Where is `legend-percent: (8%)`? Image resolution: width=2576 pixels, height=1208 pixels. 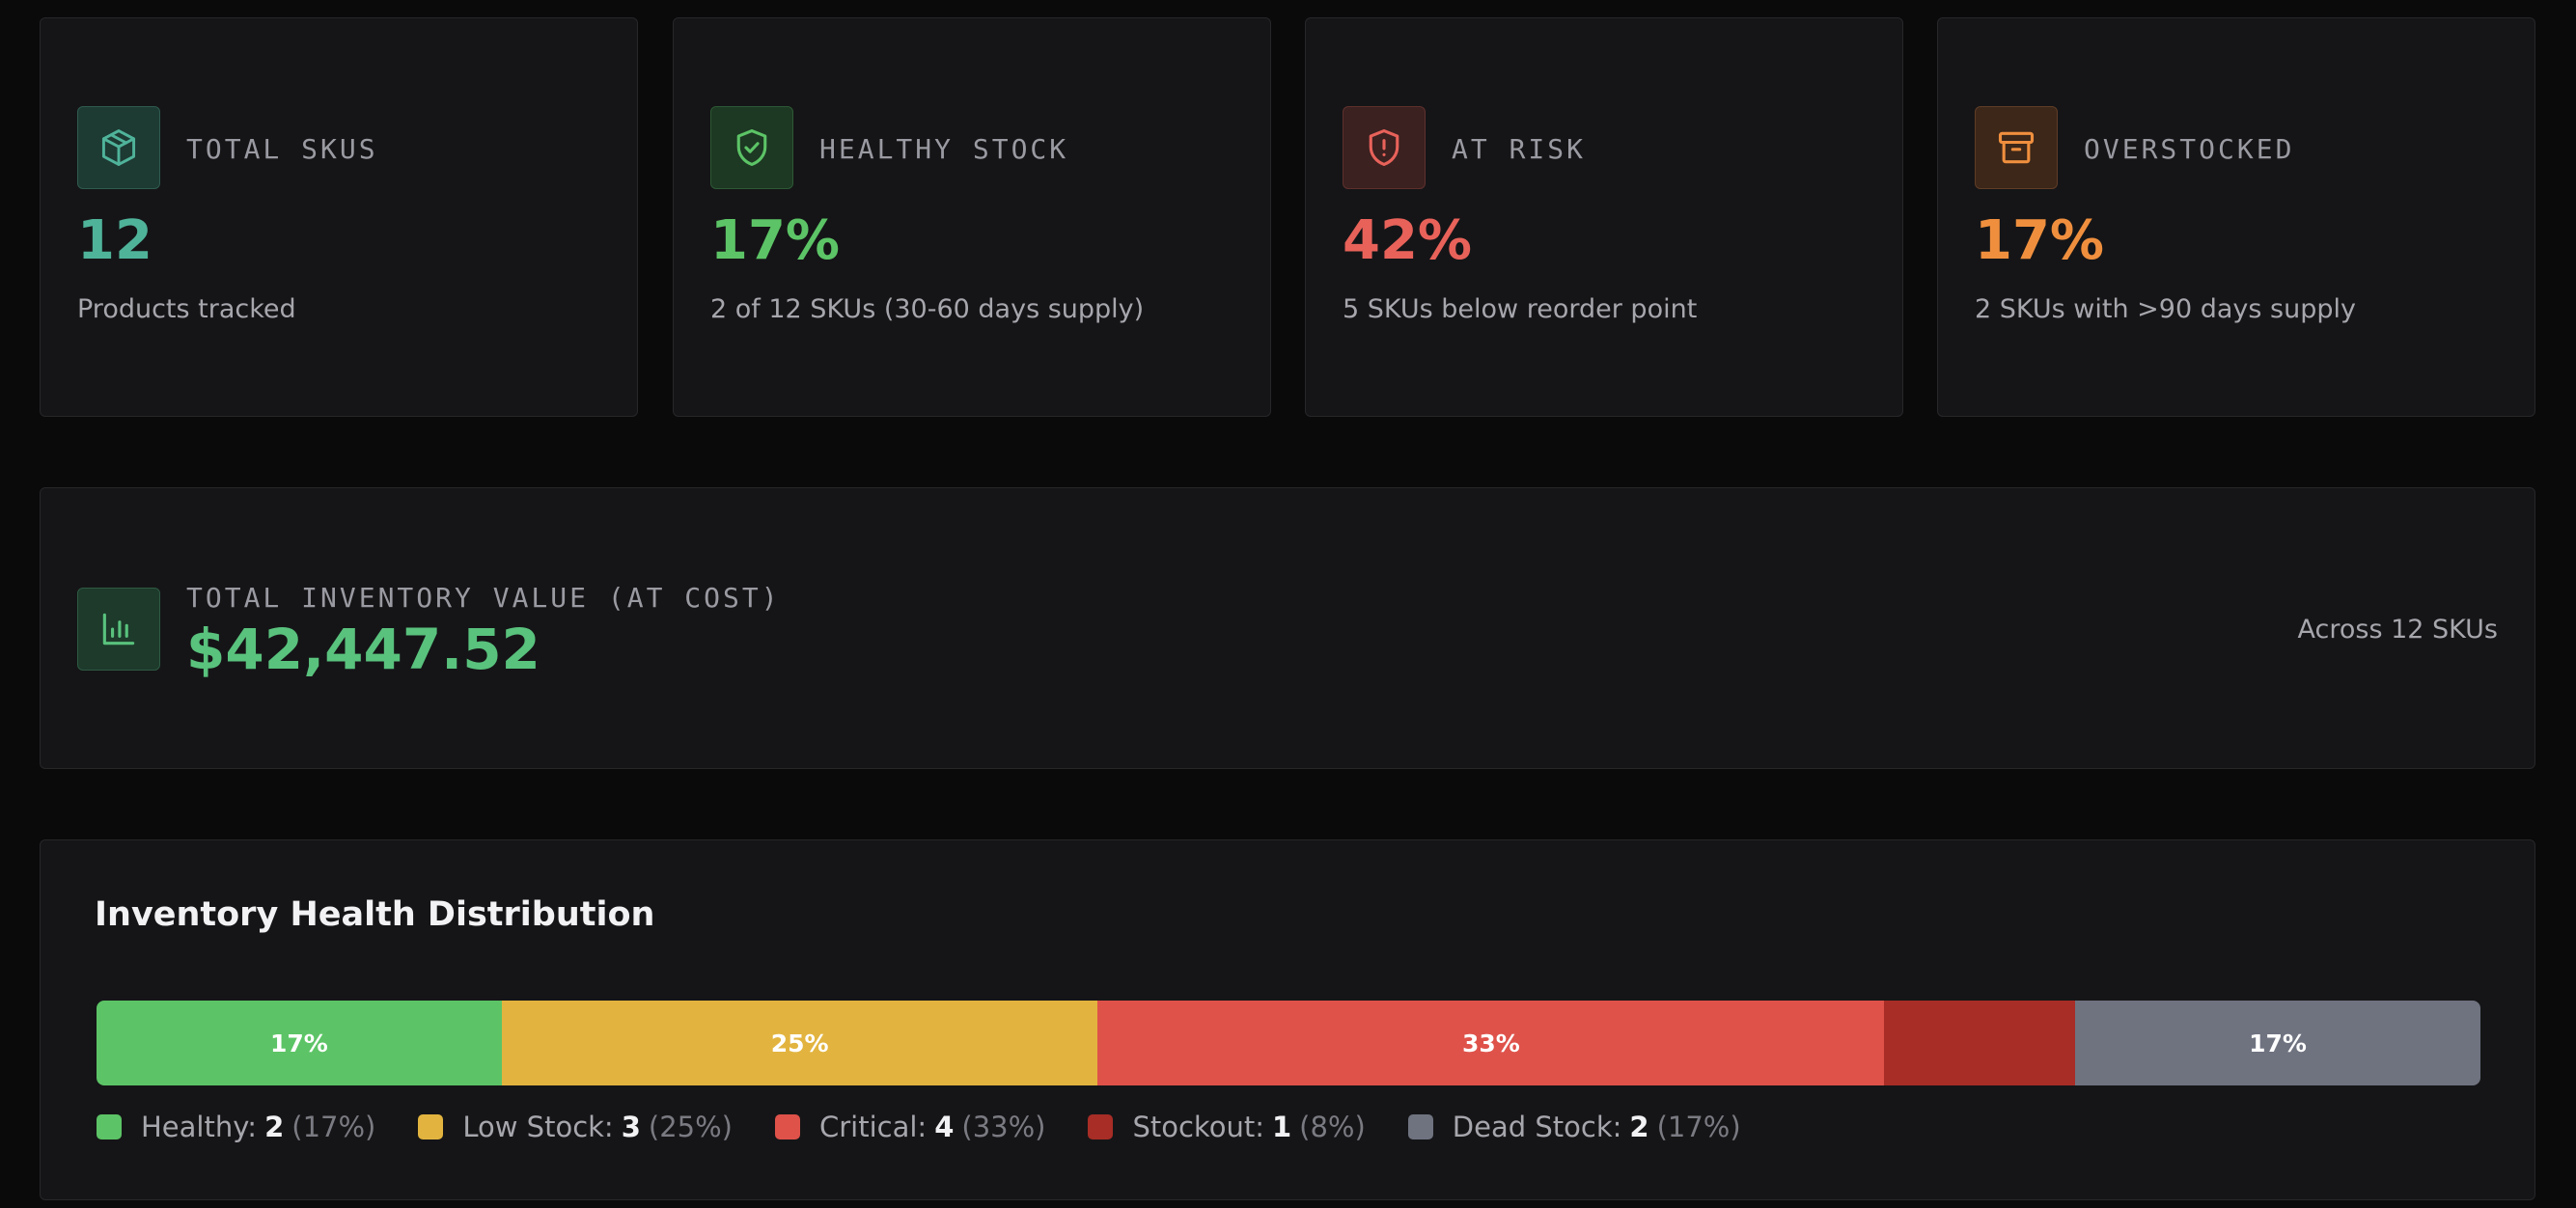
legend-percent: (8%) is located at coordinates (1332, 1127).